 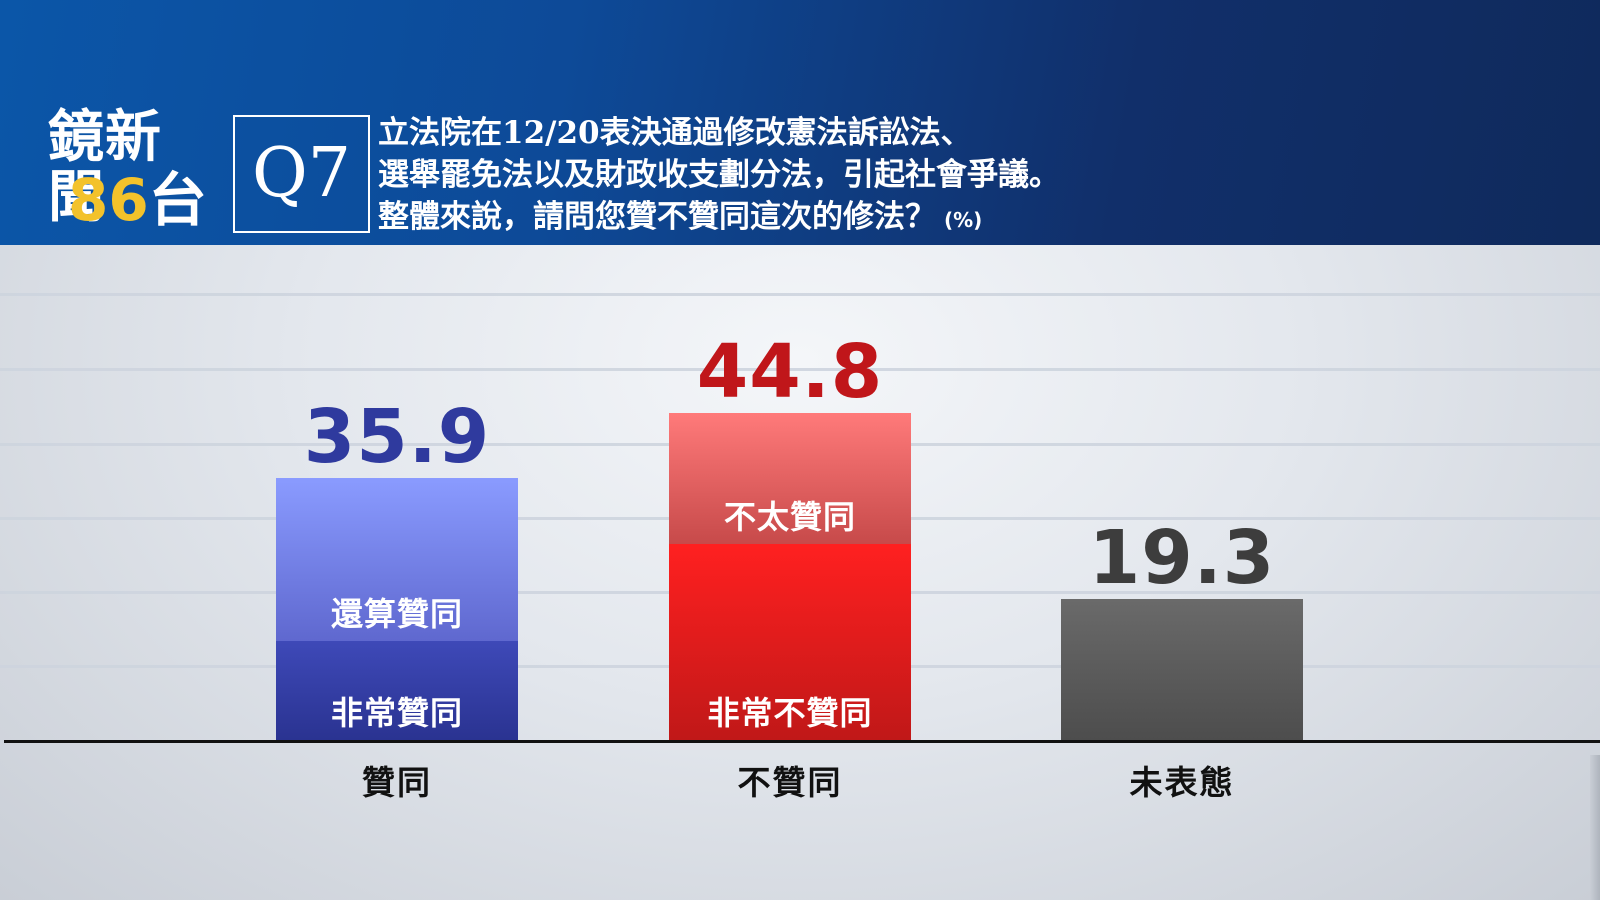 What do you see at coordinates (790, 782) in the screenshot?
I see `category-label: 不贊同` at bounding box center [790, 782].